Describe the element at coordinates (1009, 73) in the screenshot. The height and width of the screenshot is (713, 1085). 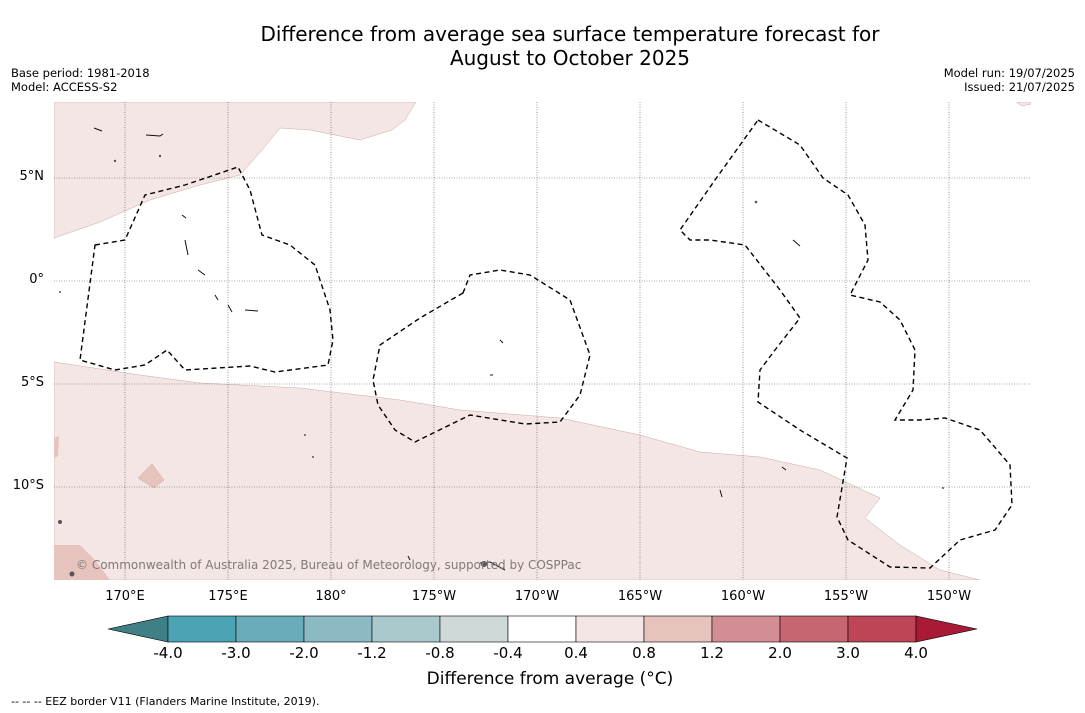
I see `model-run: Model run: 19/07/2025` at that location.